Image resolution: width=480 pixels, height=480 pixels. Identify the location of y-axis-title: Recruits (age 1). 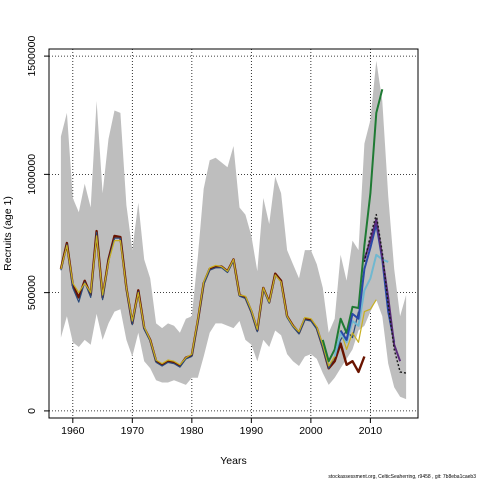
(8, 233).